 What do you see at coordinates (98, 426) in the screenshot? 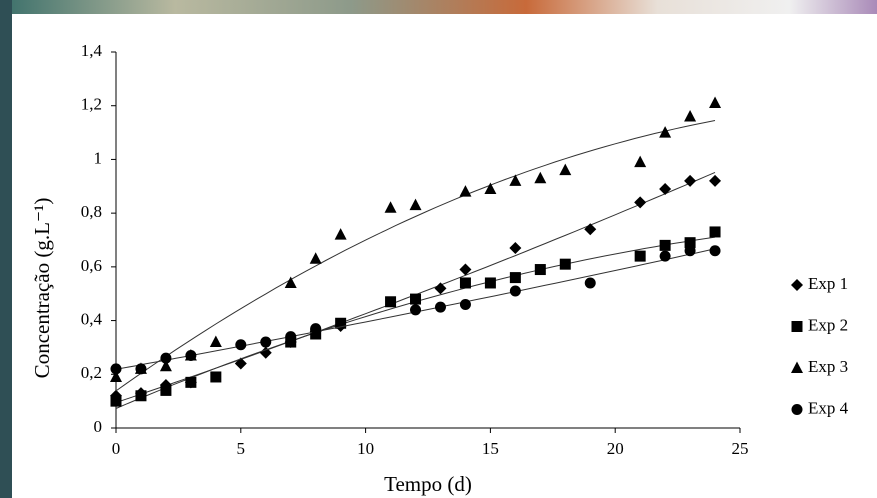
I see `y-tick-label: 0` at bounding box center [98, 426].